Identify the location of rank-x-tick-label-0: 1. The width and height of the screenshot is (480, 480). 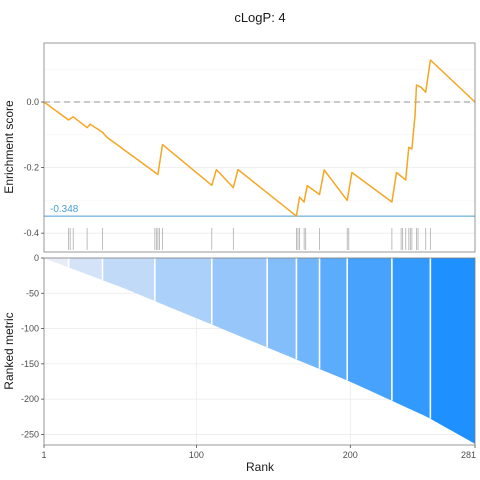
(43, 455).